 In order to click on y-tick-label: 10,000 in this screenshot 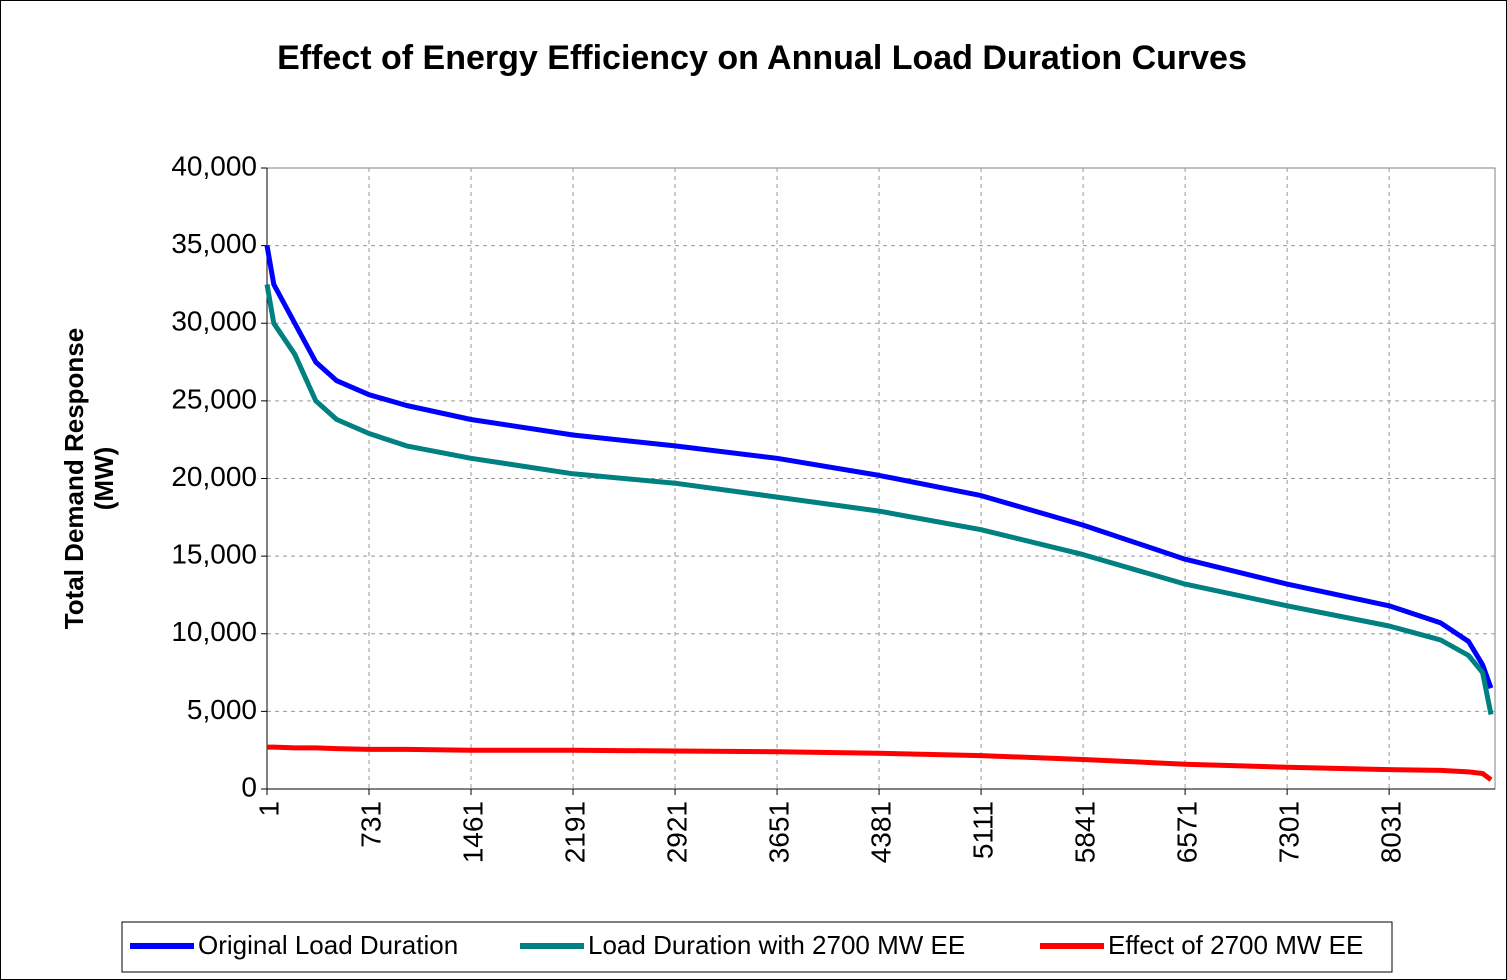, I will do `click(214, 631)`.